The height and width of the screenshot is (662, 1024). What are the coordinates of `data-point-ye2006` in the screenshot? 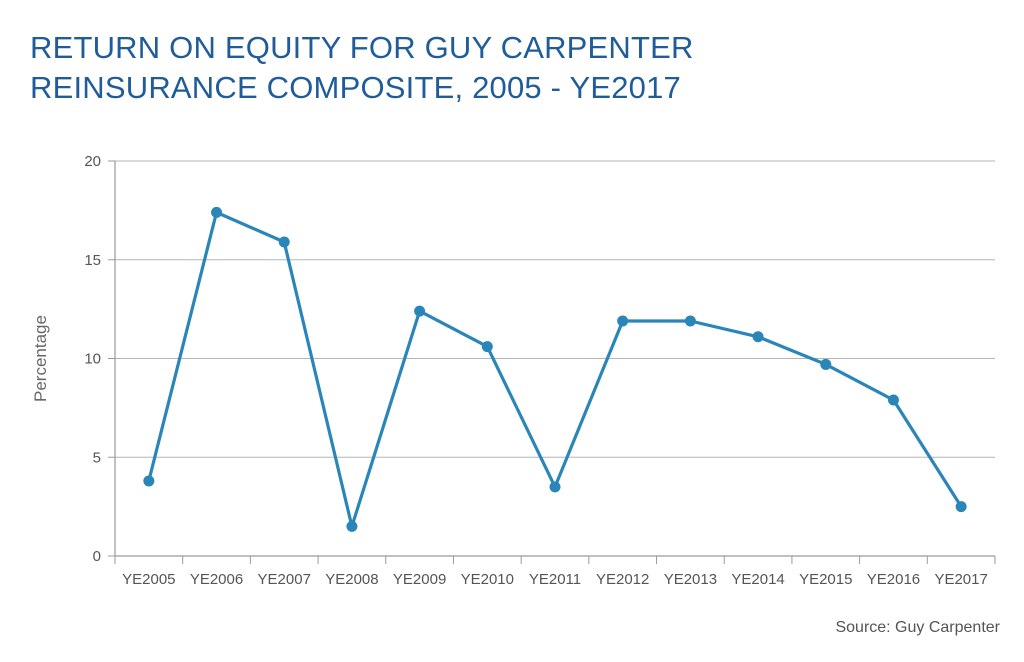 It's located at (217, 212).